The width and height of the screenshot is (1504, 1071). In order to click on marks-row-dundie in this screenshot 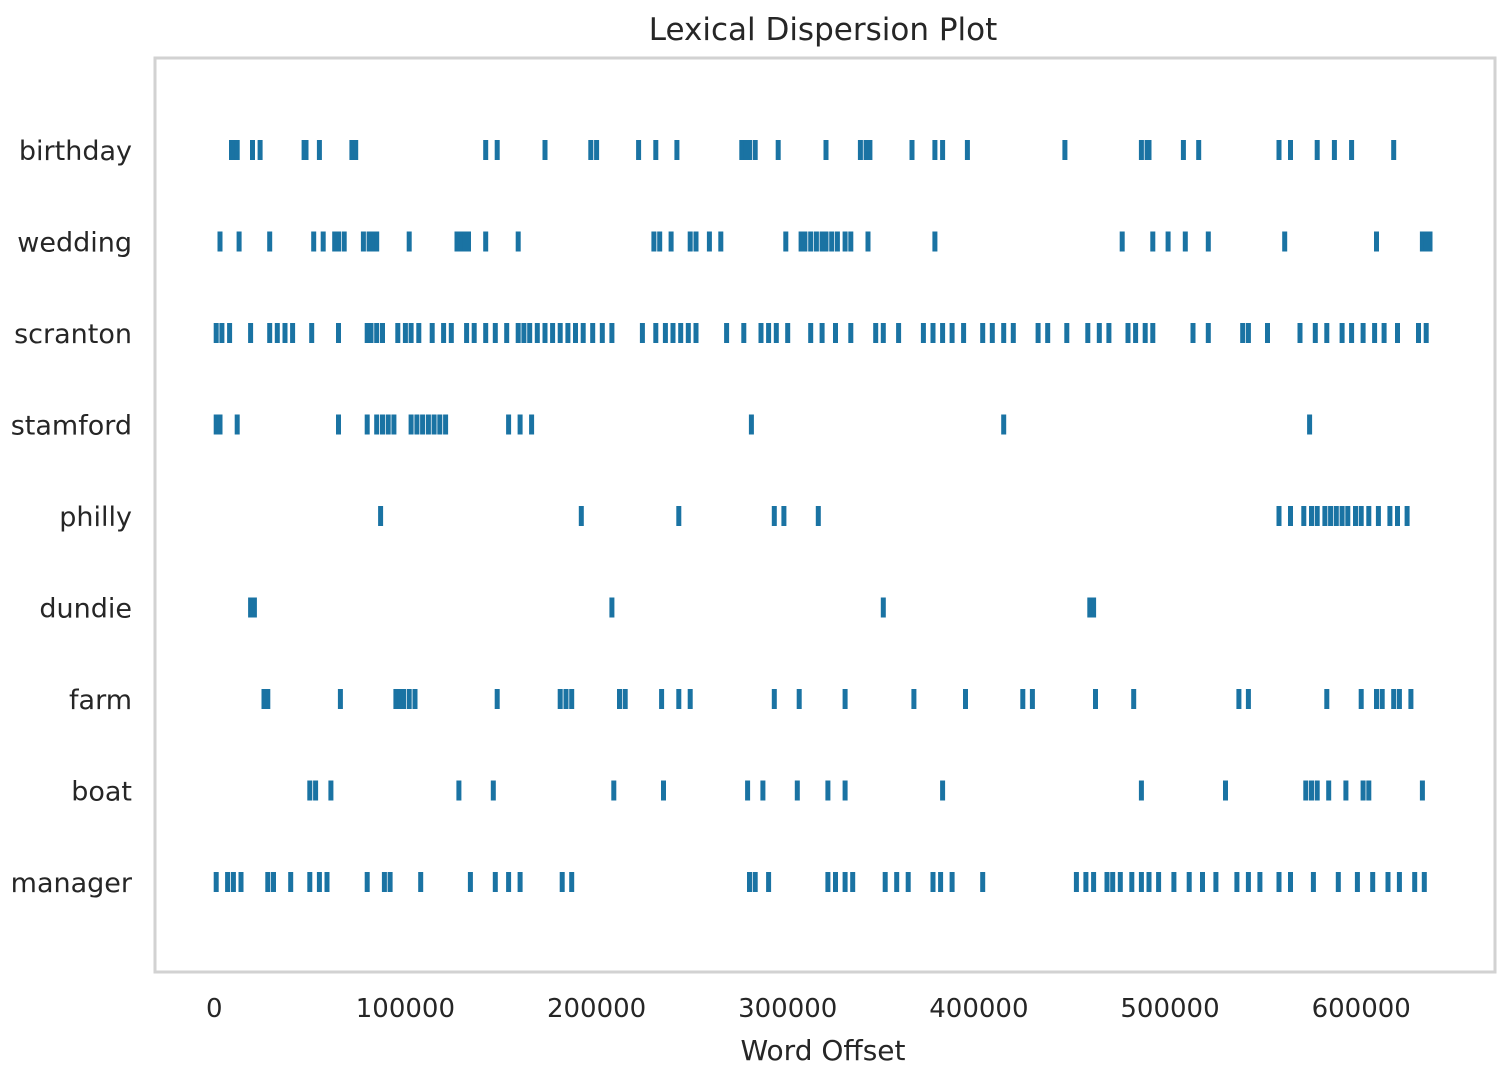, I will do `click(672, 607)`.